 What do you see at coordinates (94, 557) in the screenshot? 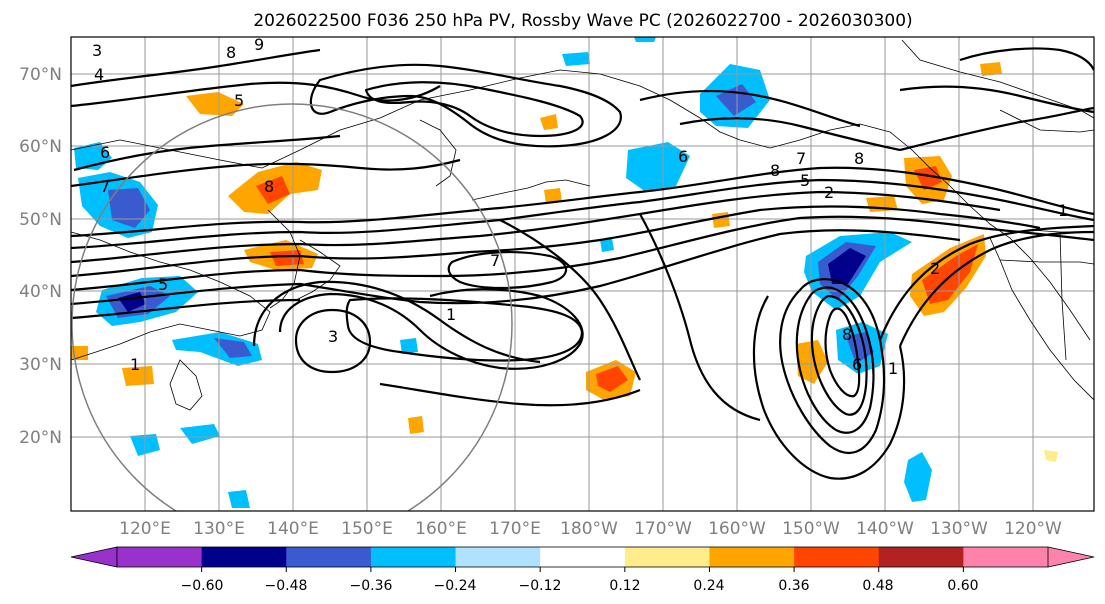
I see `colorbar-extend-min` at bounding box center [94, 557].